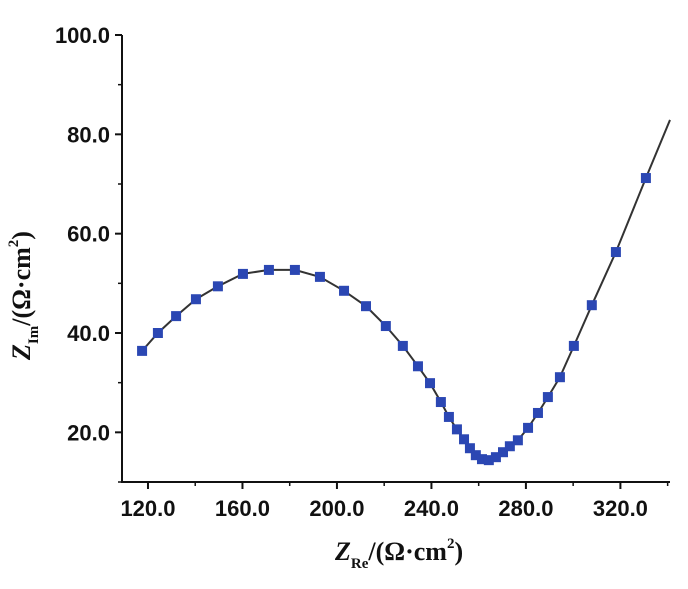 Image resolution: width=688 pixels, height=589 pixels. Describe the element at coordinates (82, 35) in the screenshot. I see `y-tick-label: 100.0` at that location.